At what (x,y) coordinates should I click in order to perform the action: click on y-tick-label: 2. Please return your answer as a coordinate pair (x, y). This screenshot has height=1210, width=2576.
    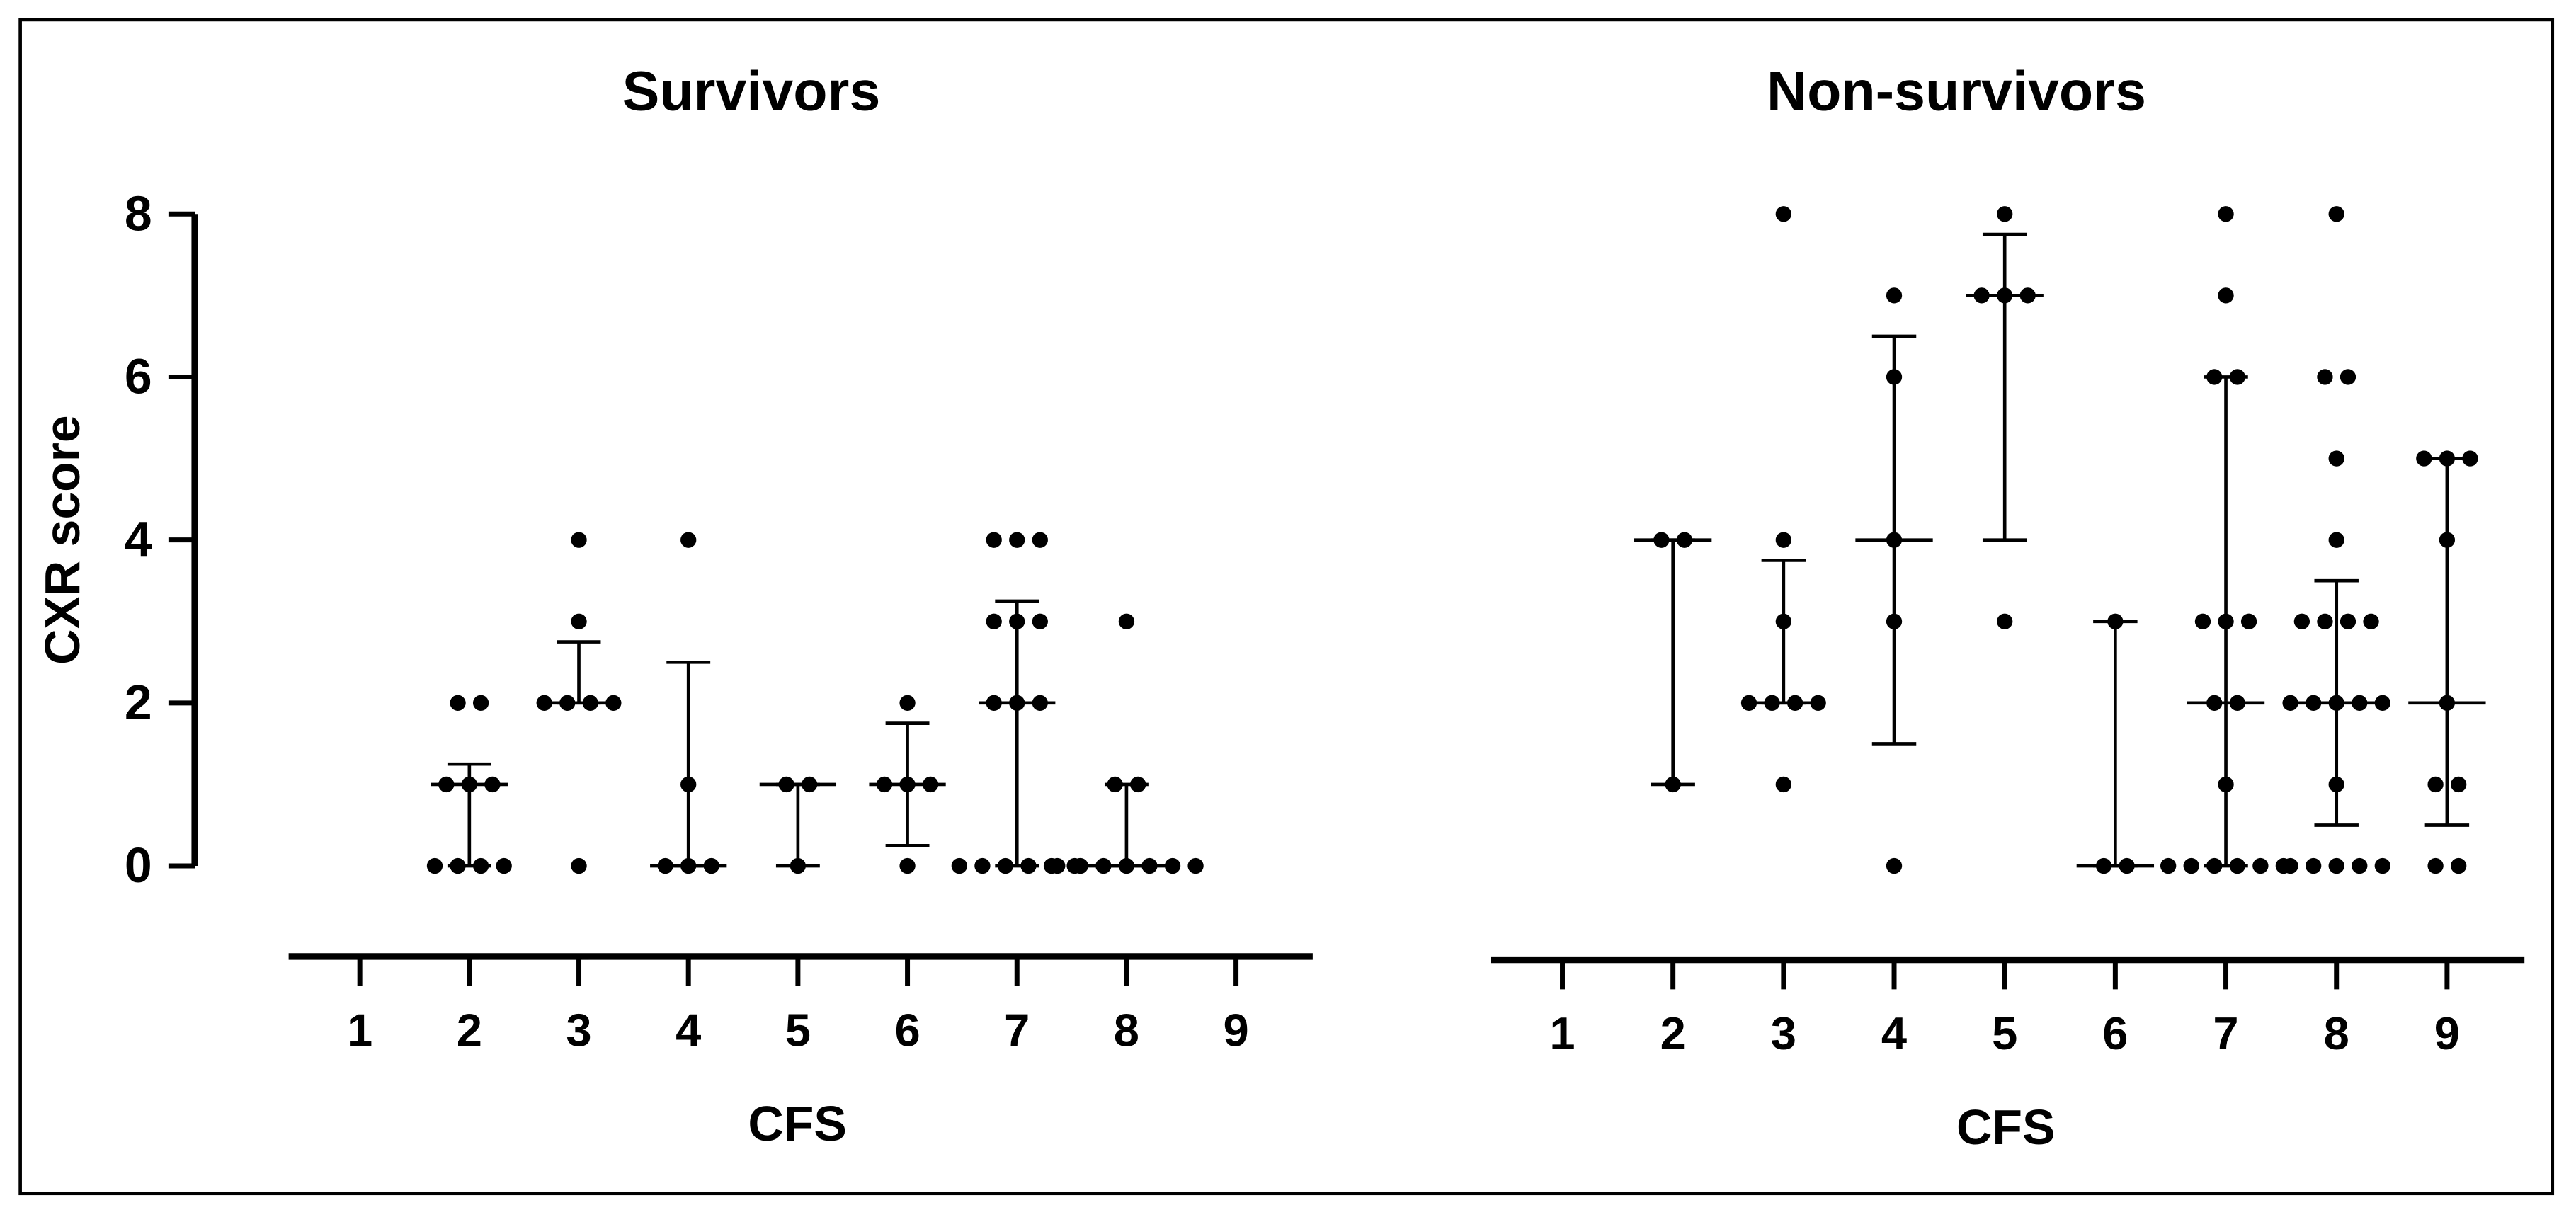
    Looking at the image, I should click on (138, 702).